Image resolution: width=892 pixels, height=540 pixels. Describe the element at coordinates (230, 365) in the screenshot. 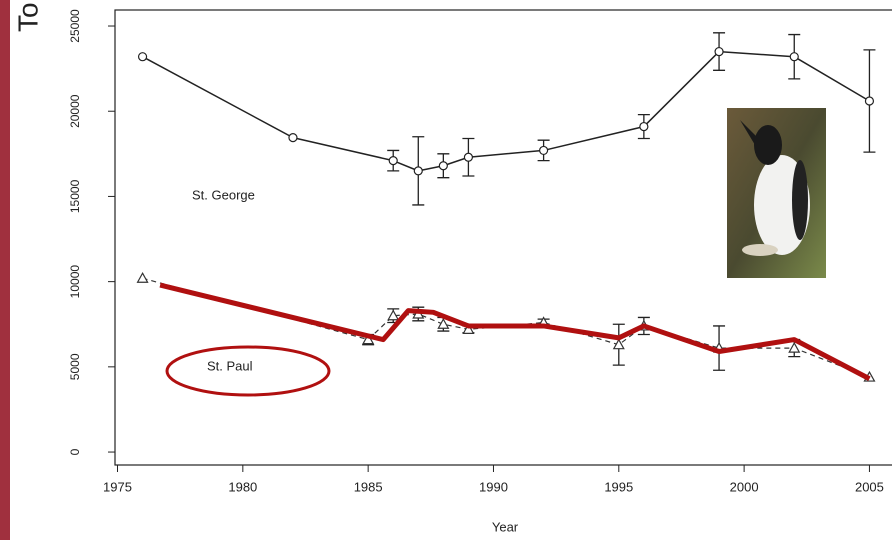

I see `annotation: St. Paul` at that location.